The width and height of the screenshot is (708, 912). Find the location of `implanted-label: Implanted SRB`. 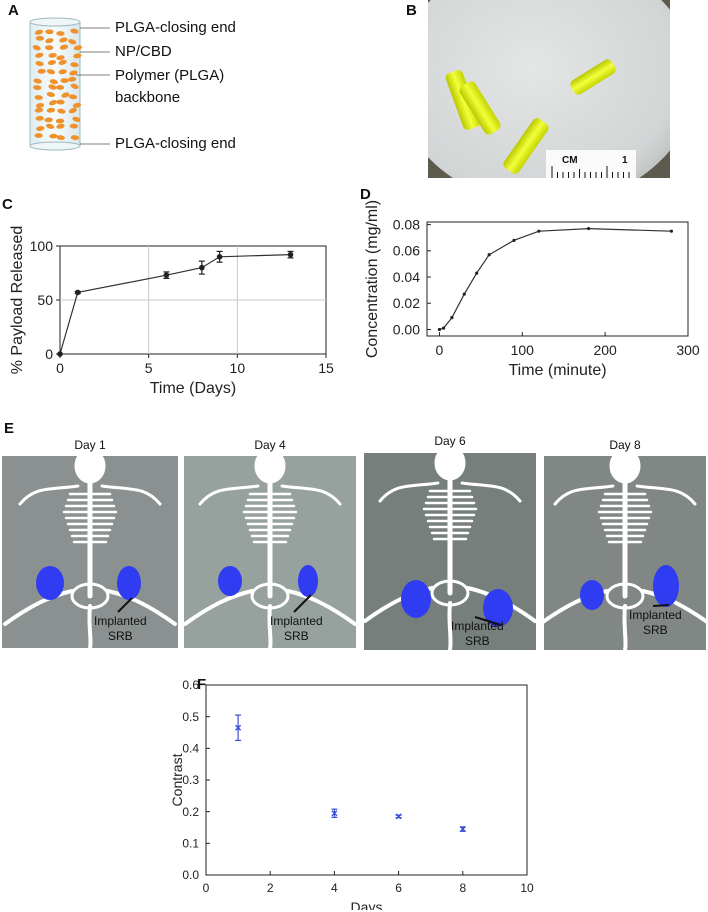

implanted-label: Implanted SRB is located at coordinates (120, 629).